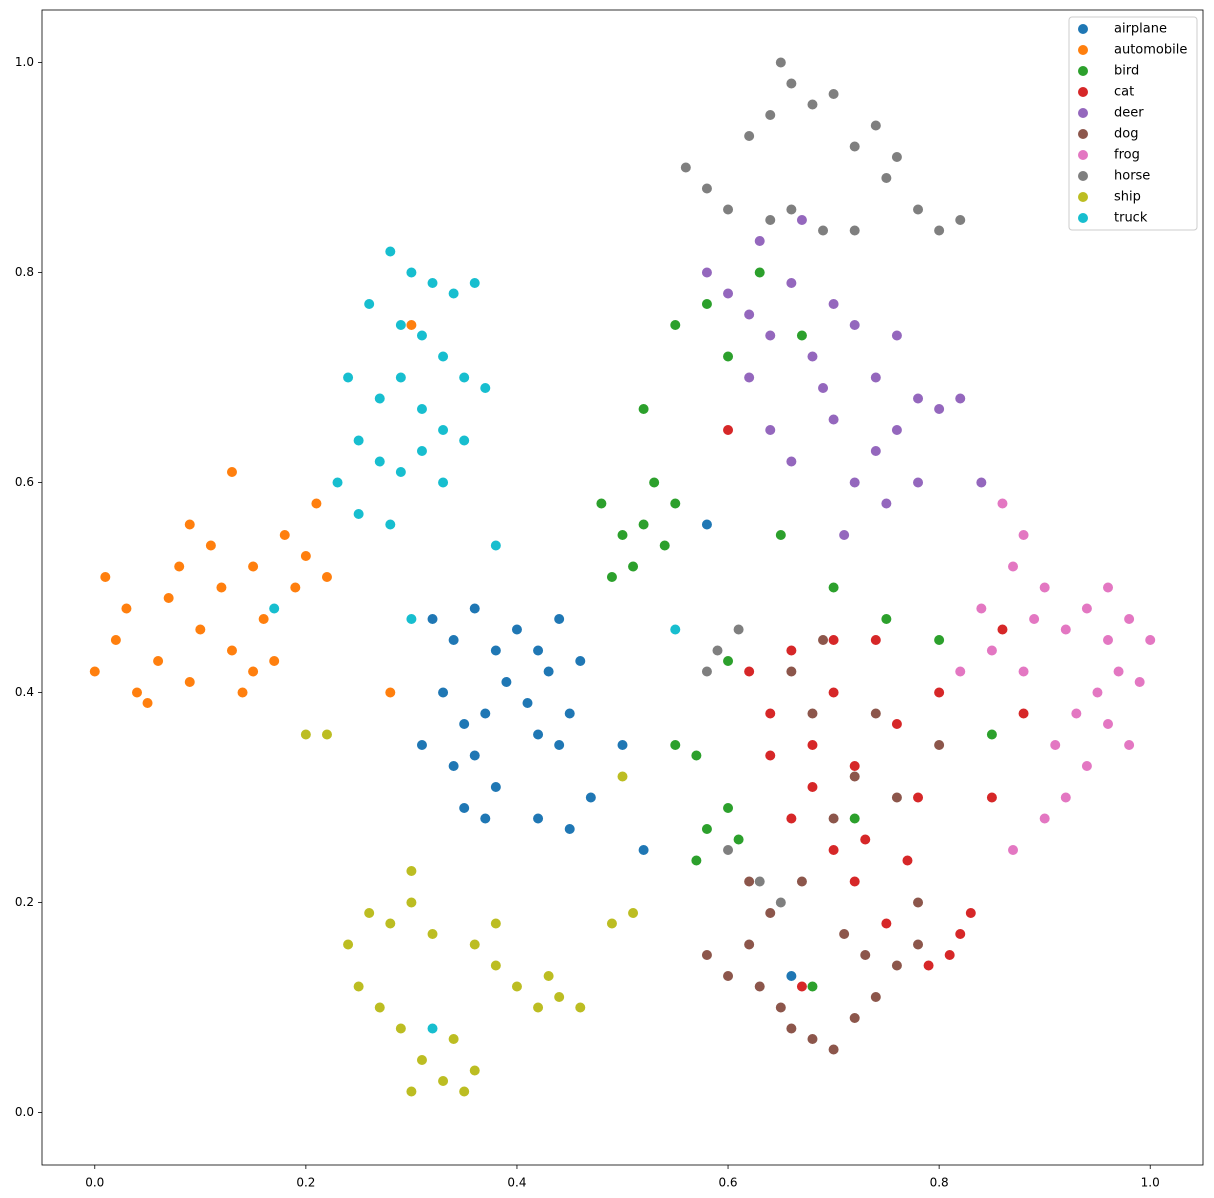 The image size is (1214, 1198). I want to click on y-tick-label: 0.0, so click(24, 1112).